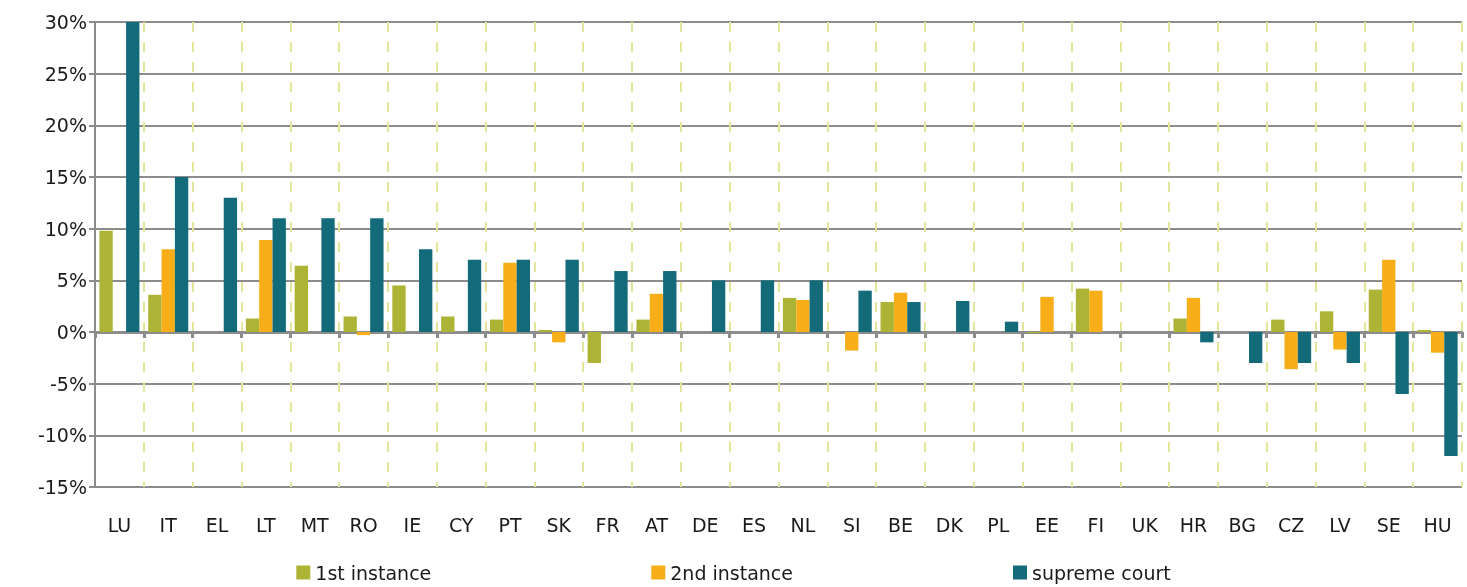  Describe the element at coordinates (754, 524) in the screenshot. I see `x-tick-label: ES` at that location.